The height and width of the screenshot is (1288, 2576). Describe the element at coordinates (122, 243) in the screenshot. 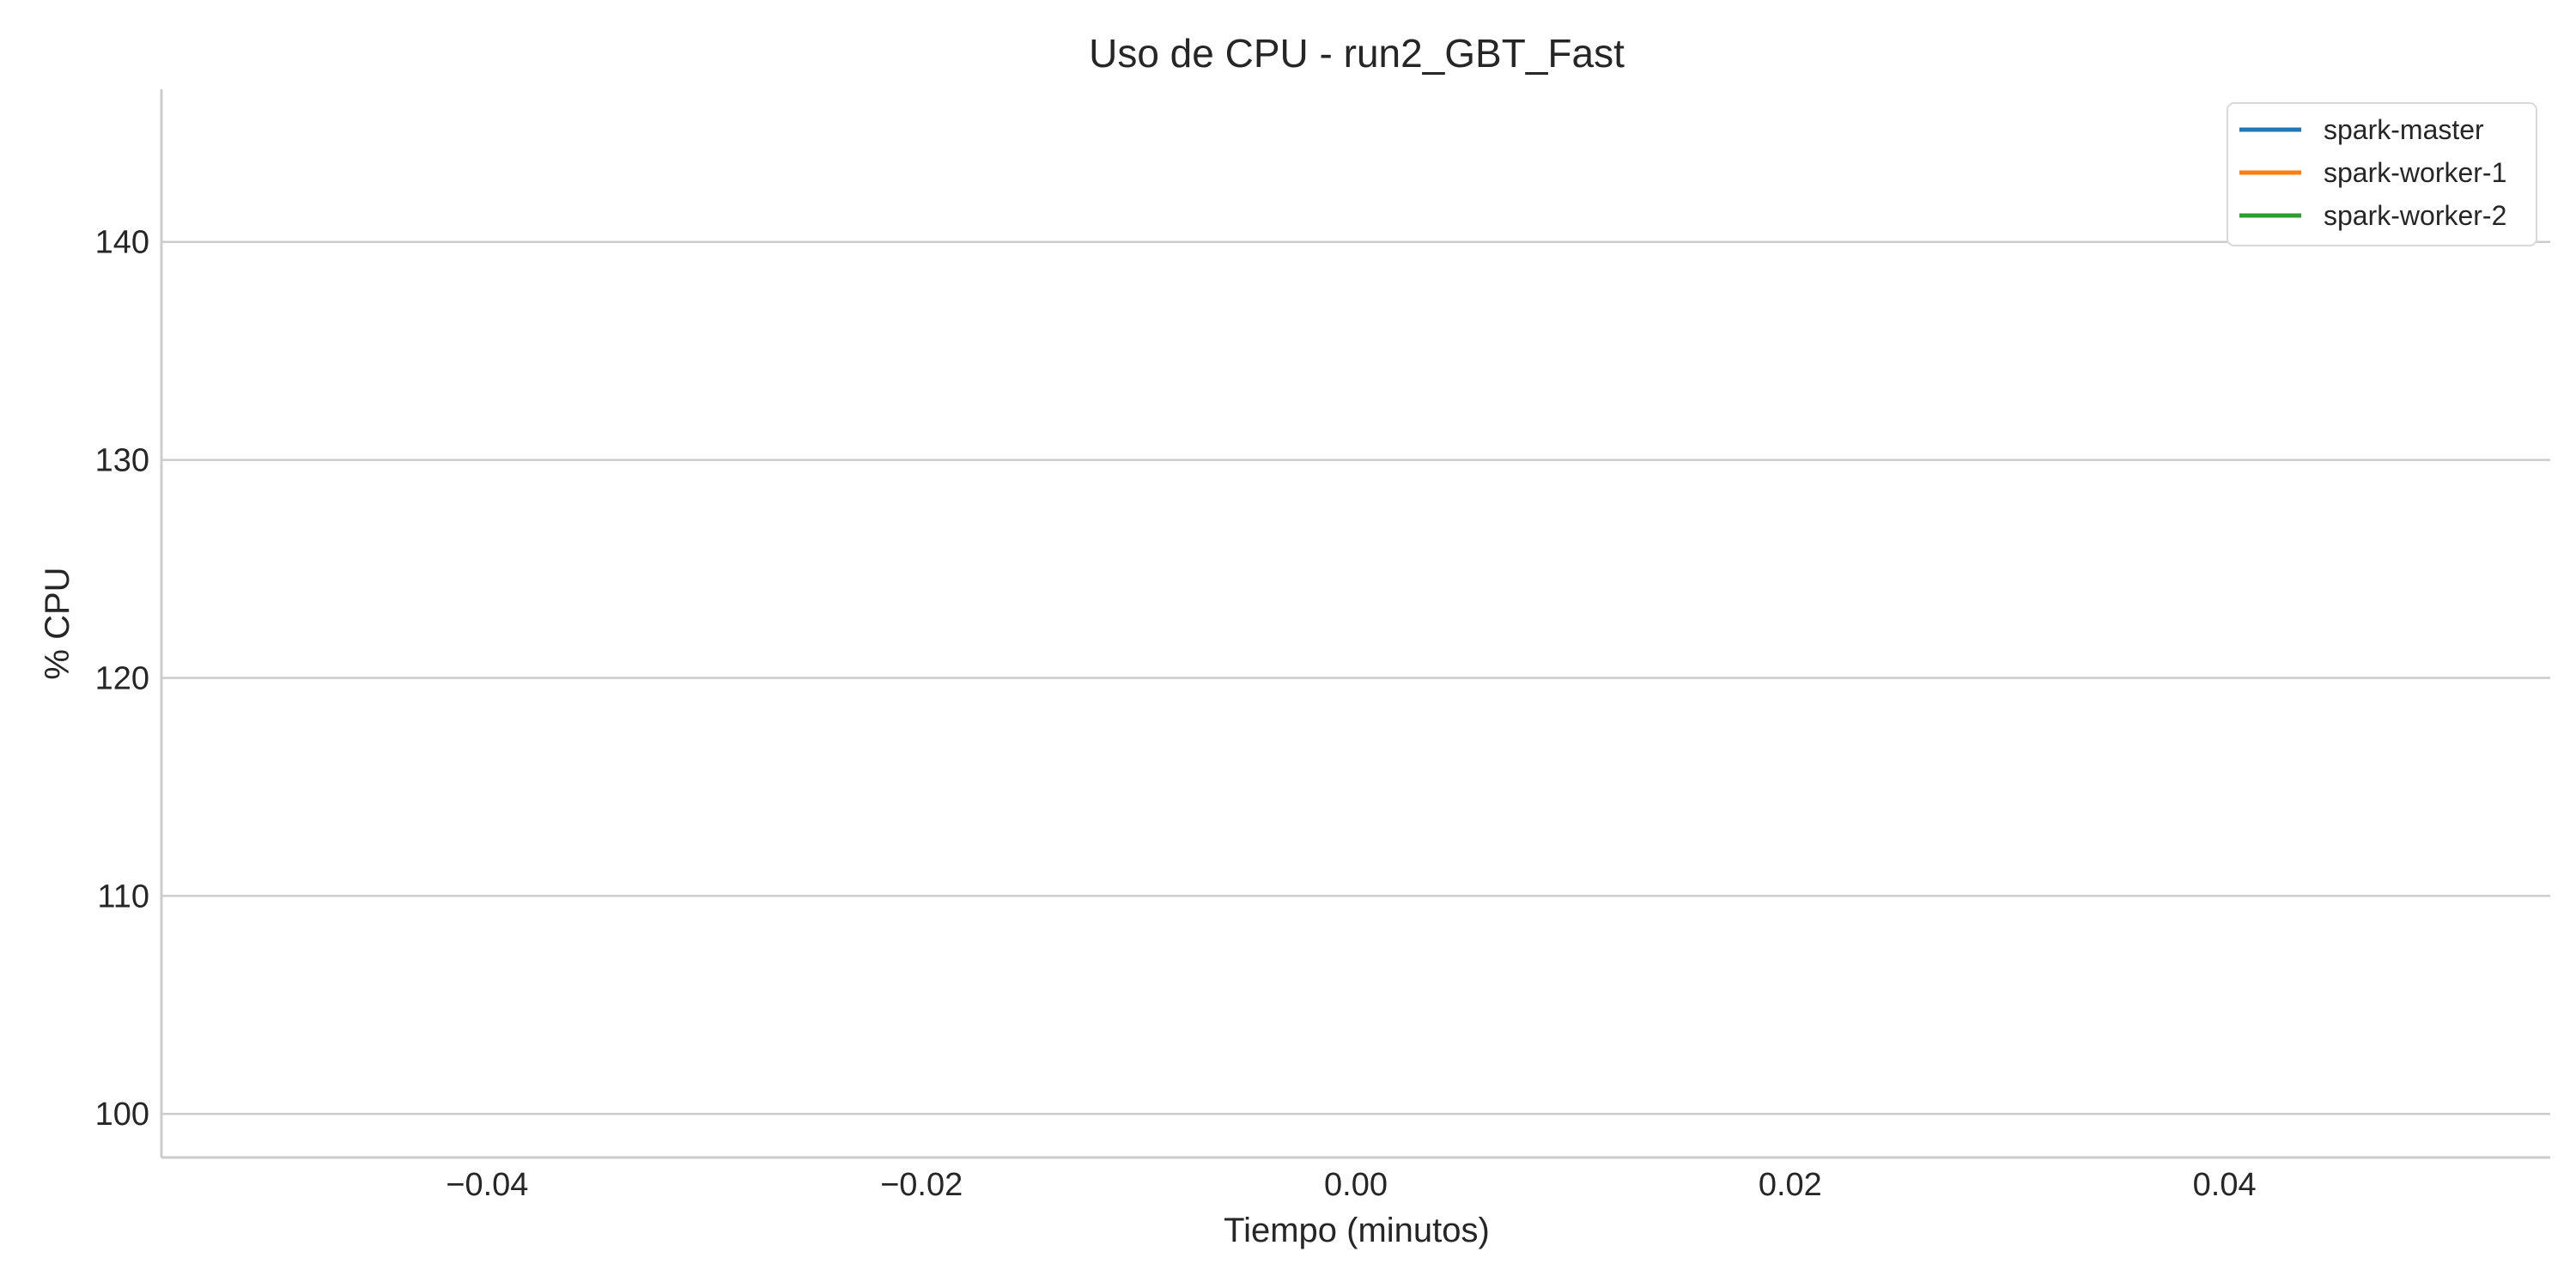

I see `y-tick-label: 140` at that location.